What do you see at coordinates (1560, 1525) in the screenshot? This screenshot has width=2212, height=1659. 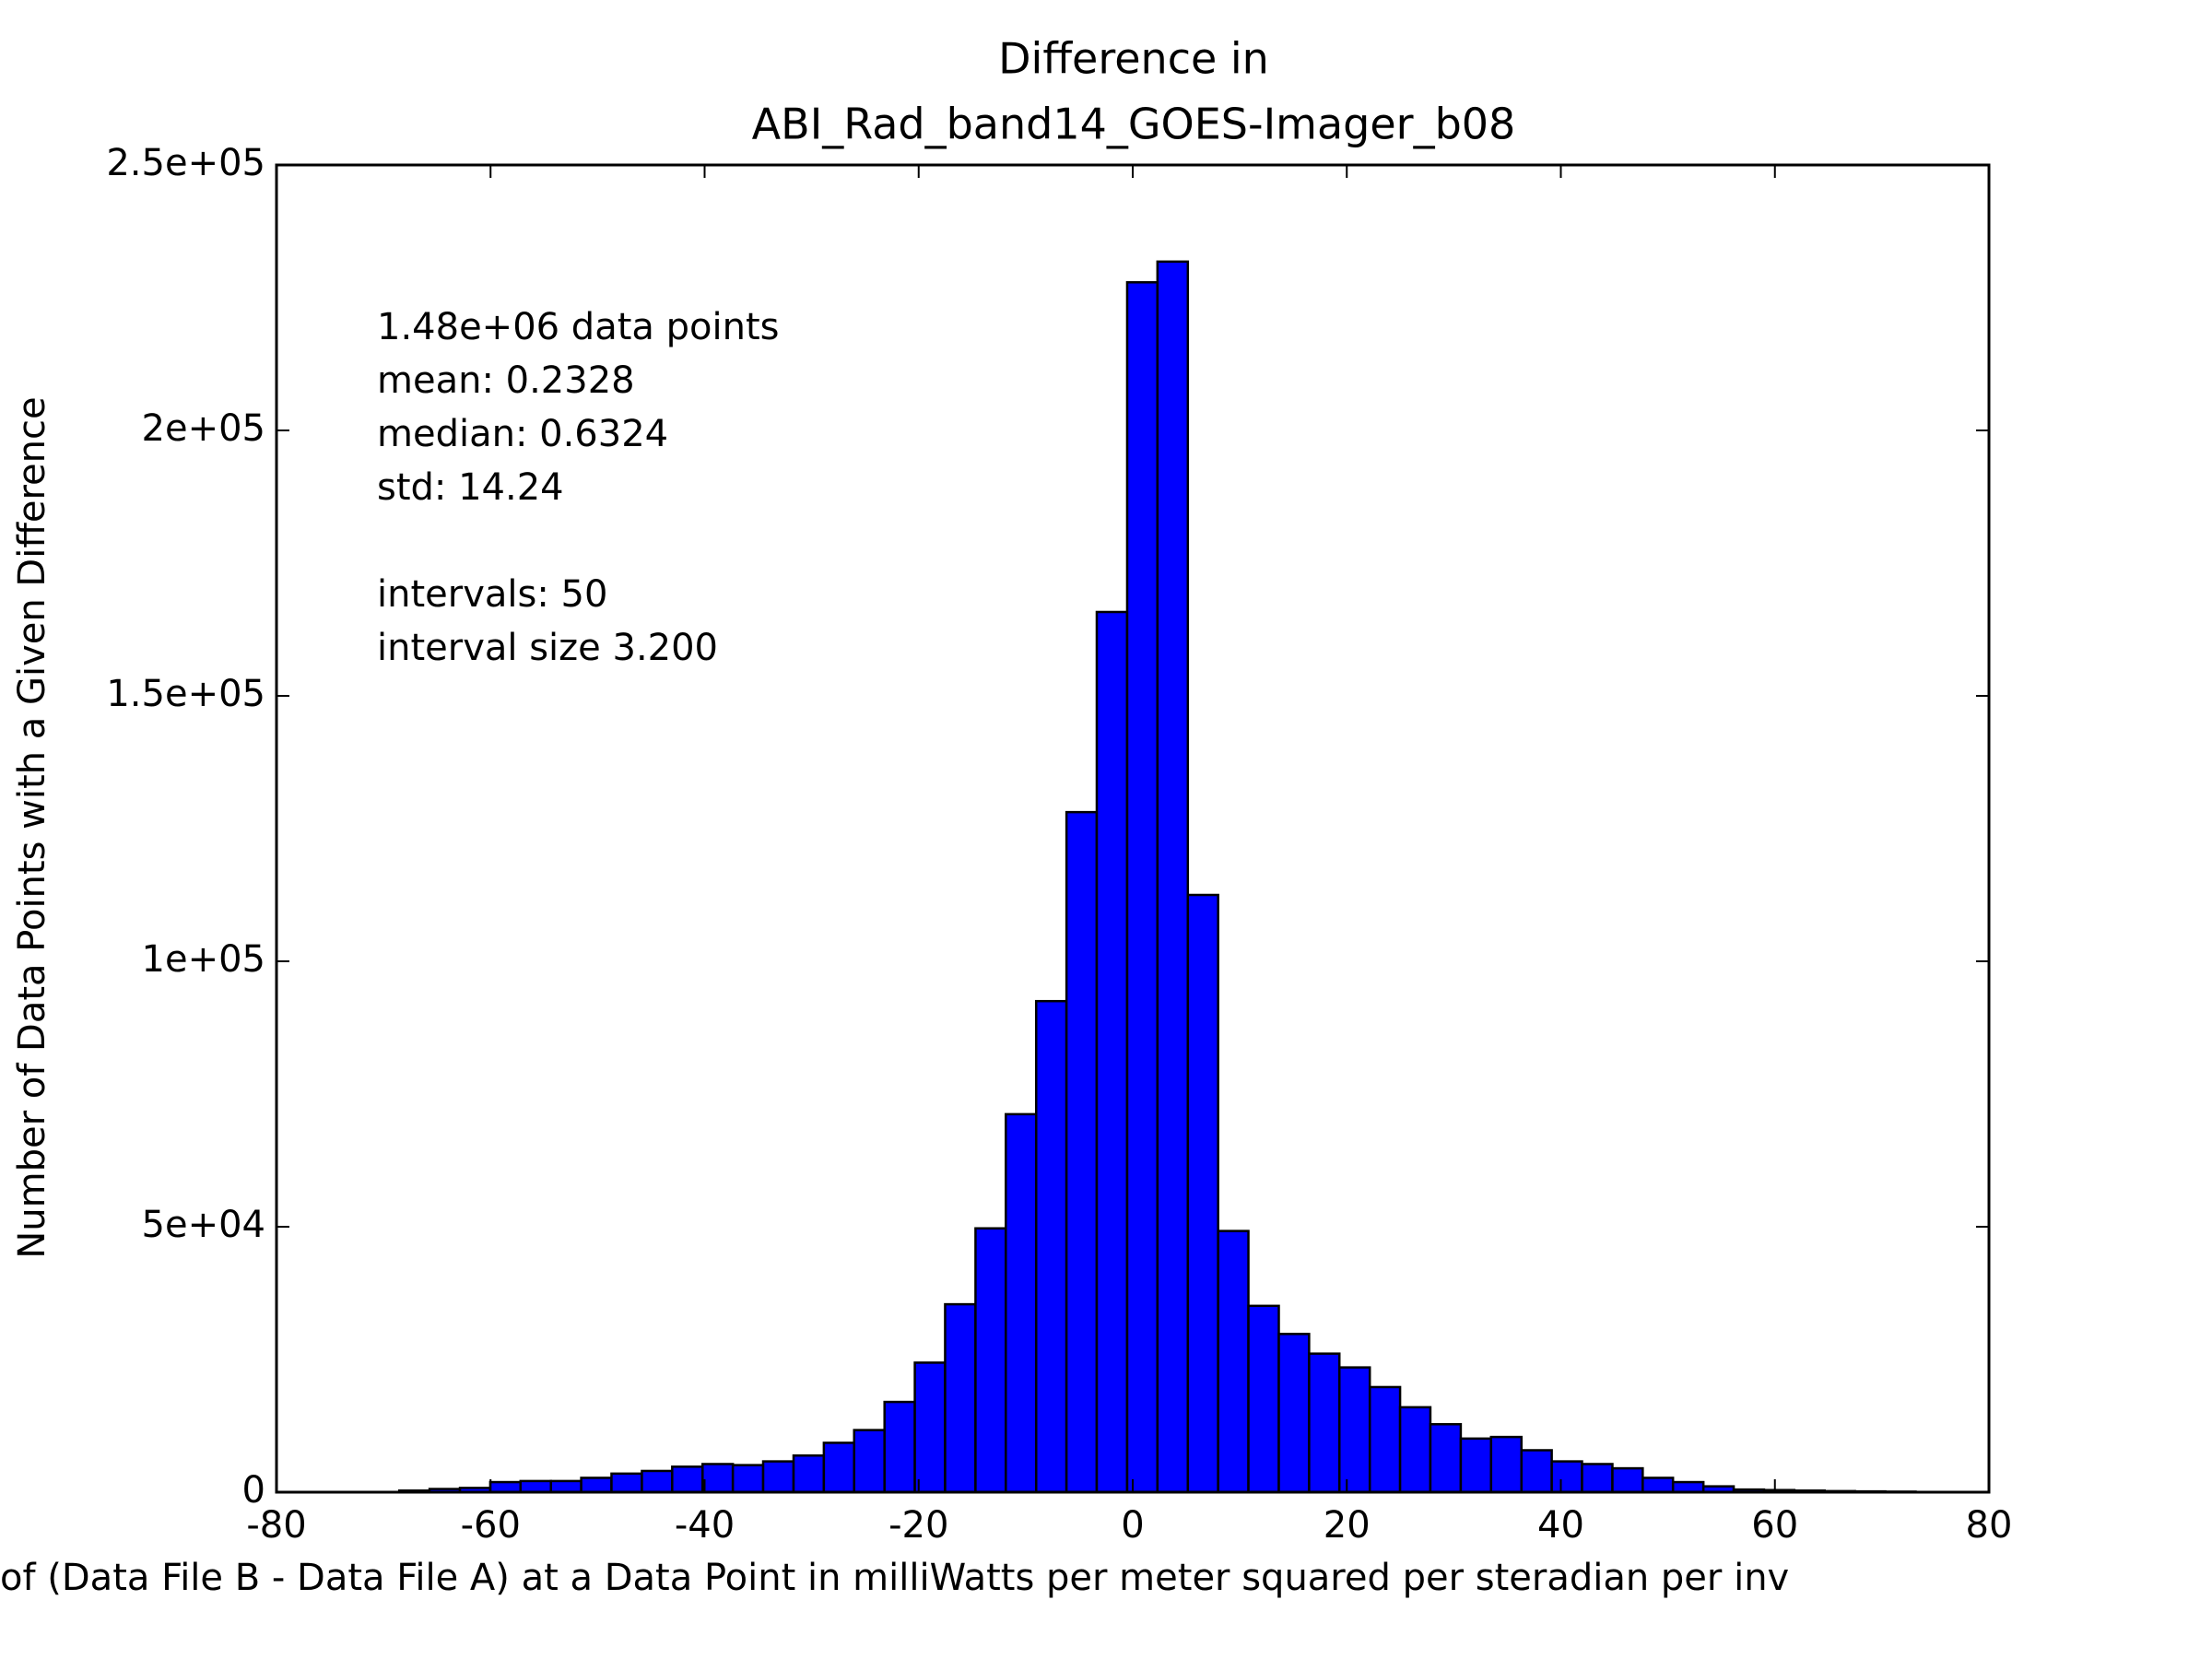 I see `x-tick-label: 40` at bounding box center [1560, 1525].